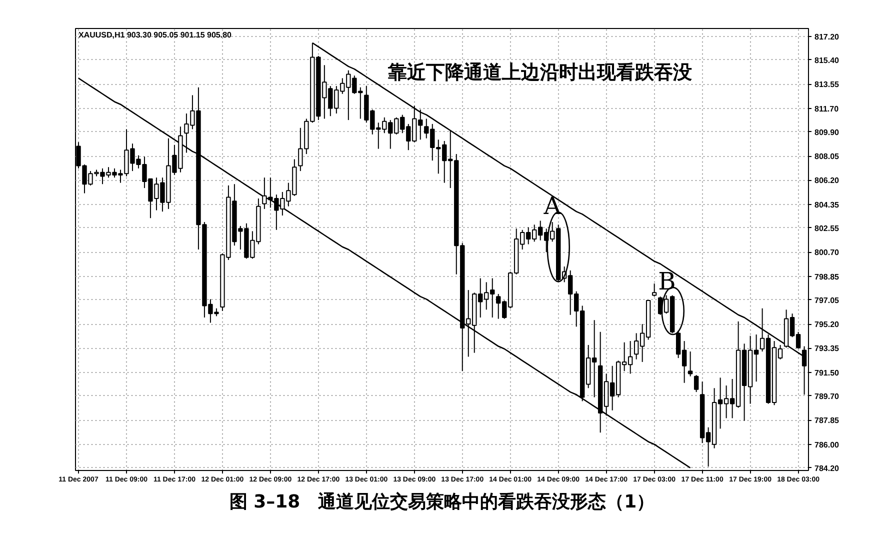  I want to click on y-tick-label: 800.70, so click(827, 253).